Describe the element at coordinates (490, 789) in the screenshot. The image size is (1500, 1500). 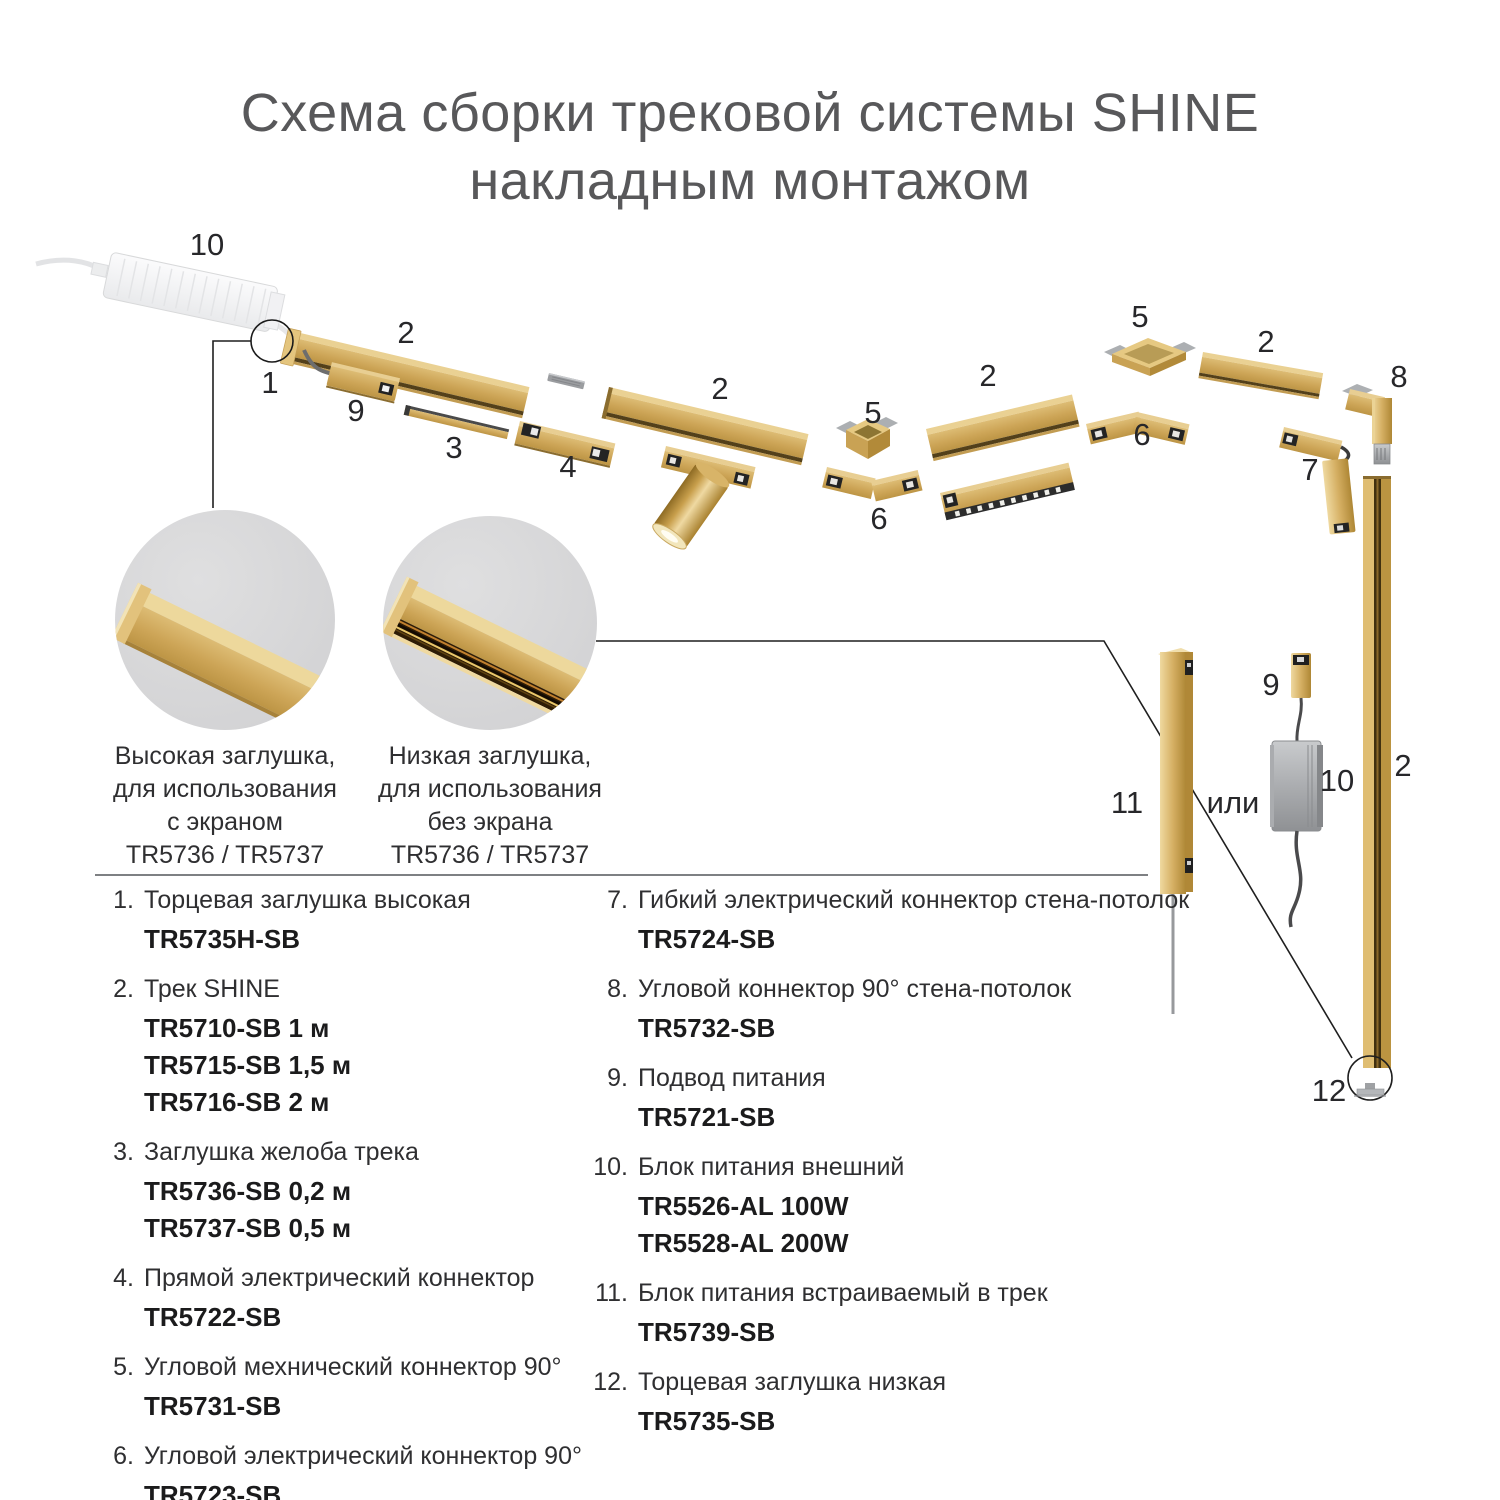
I see `callout-low-line2: для использования` at that location.